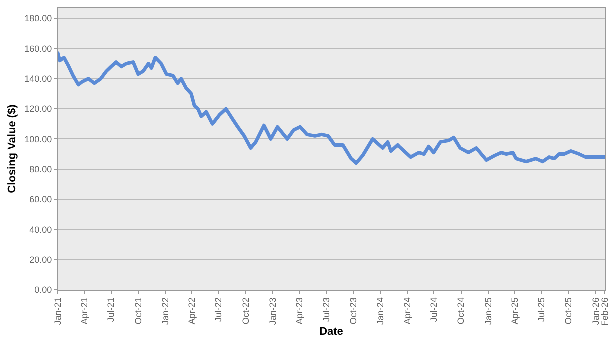 This screenshot has width=615, height=338. Describe the element at coordinates (41, 199) in the screenshot. I see `y-tick-label: 60.00` at that location.